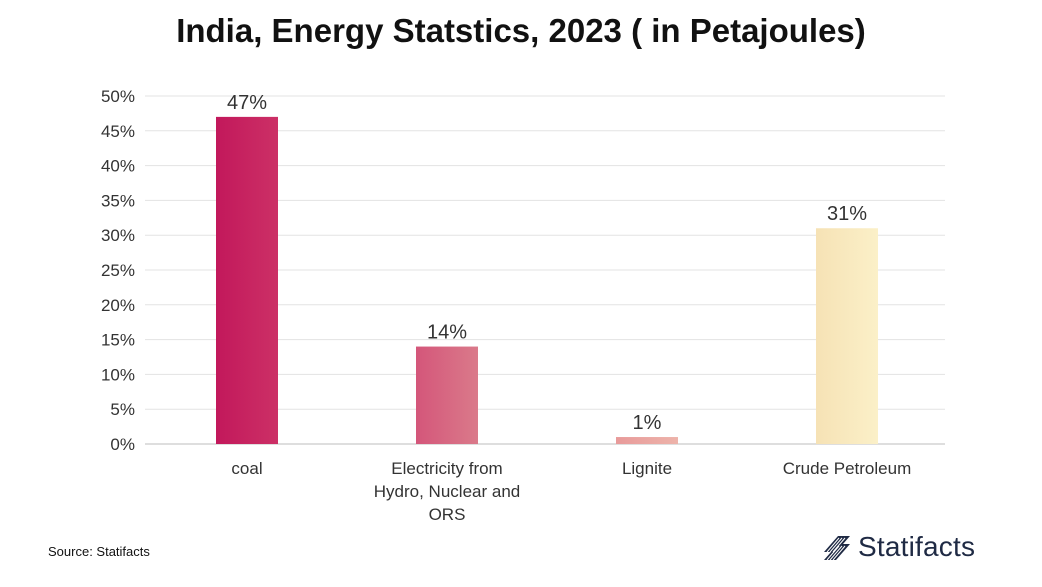 Image resolution: width=1042 pixels, height=587 pixels. Describe the element at coordinates (446, 468) in the screenshot. I see `x-tick-label: Electricity from` at that location.